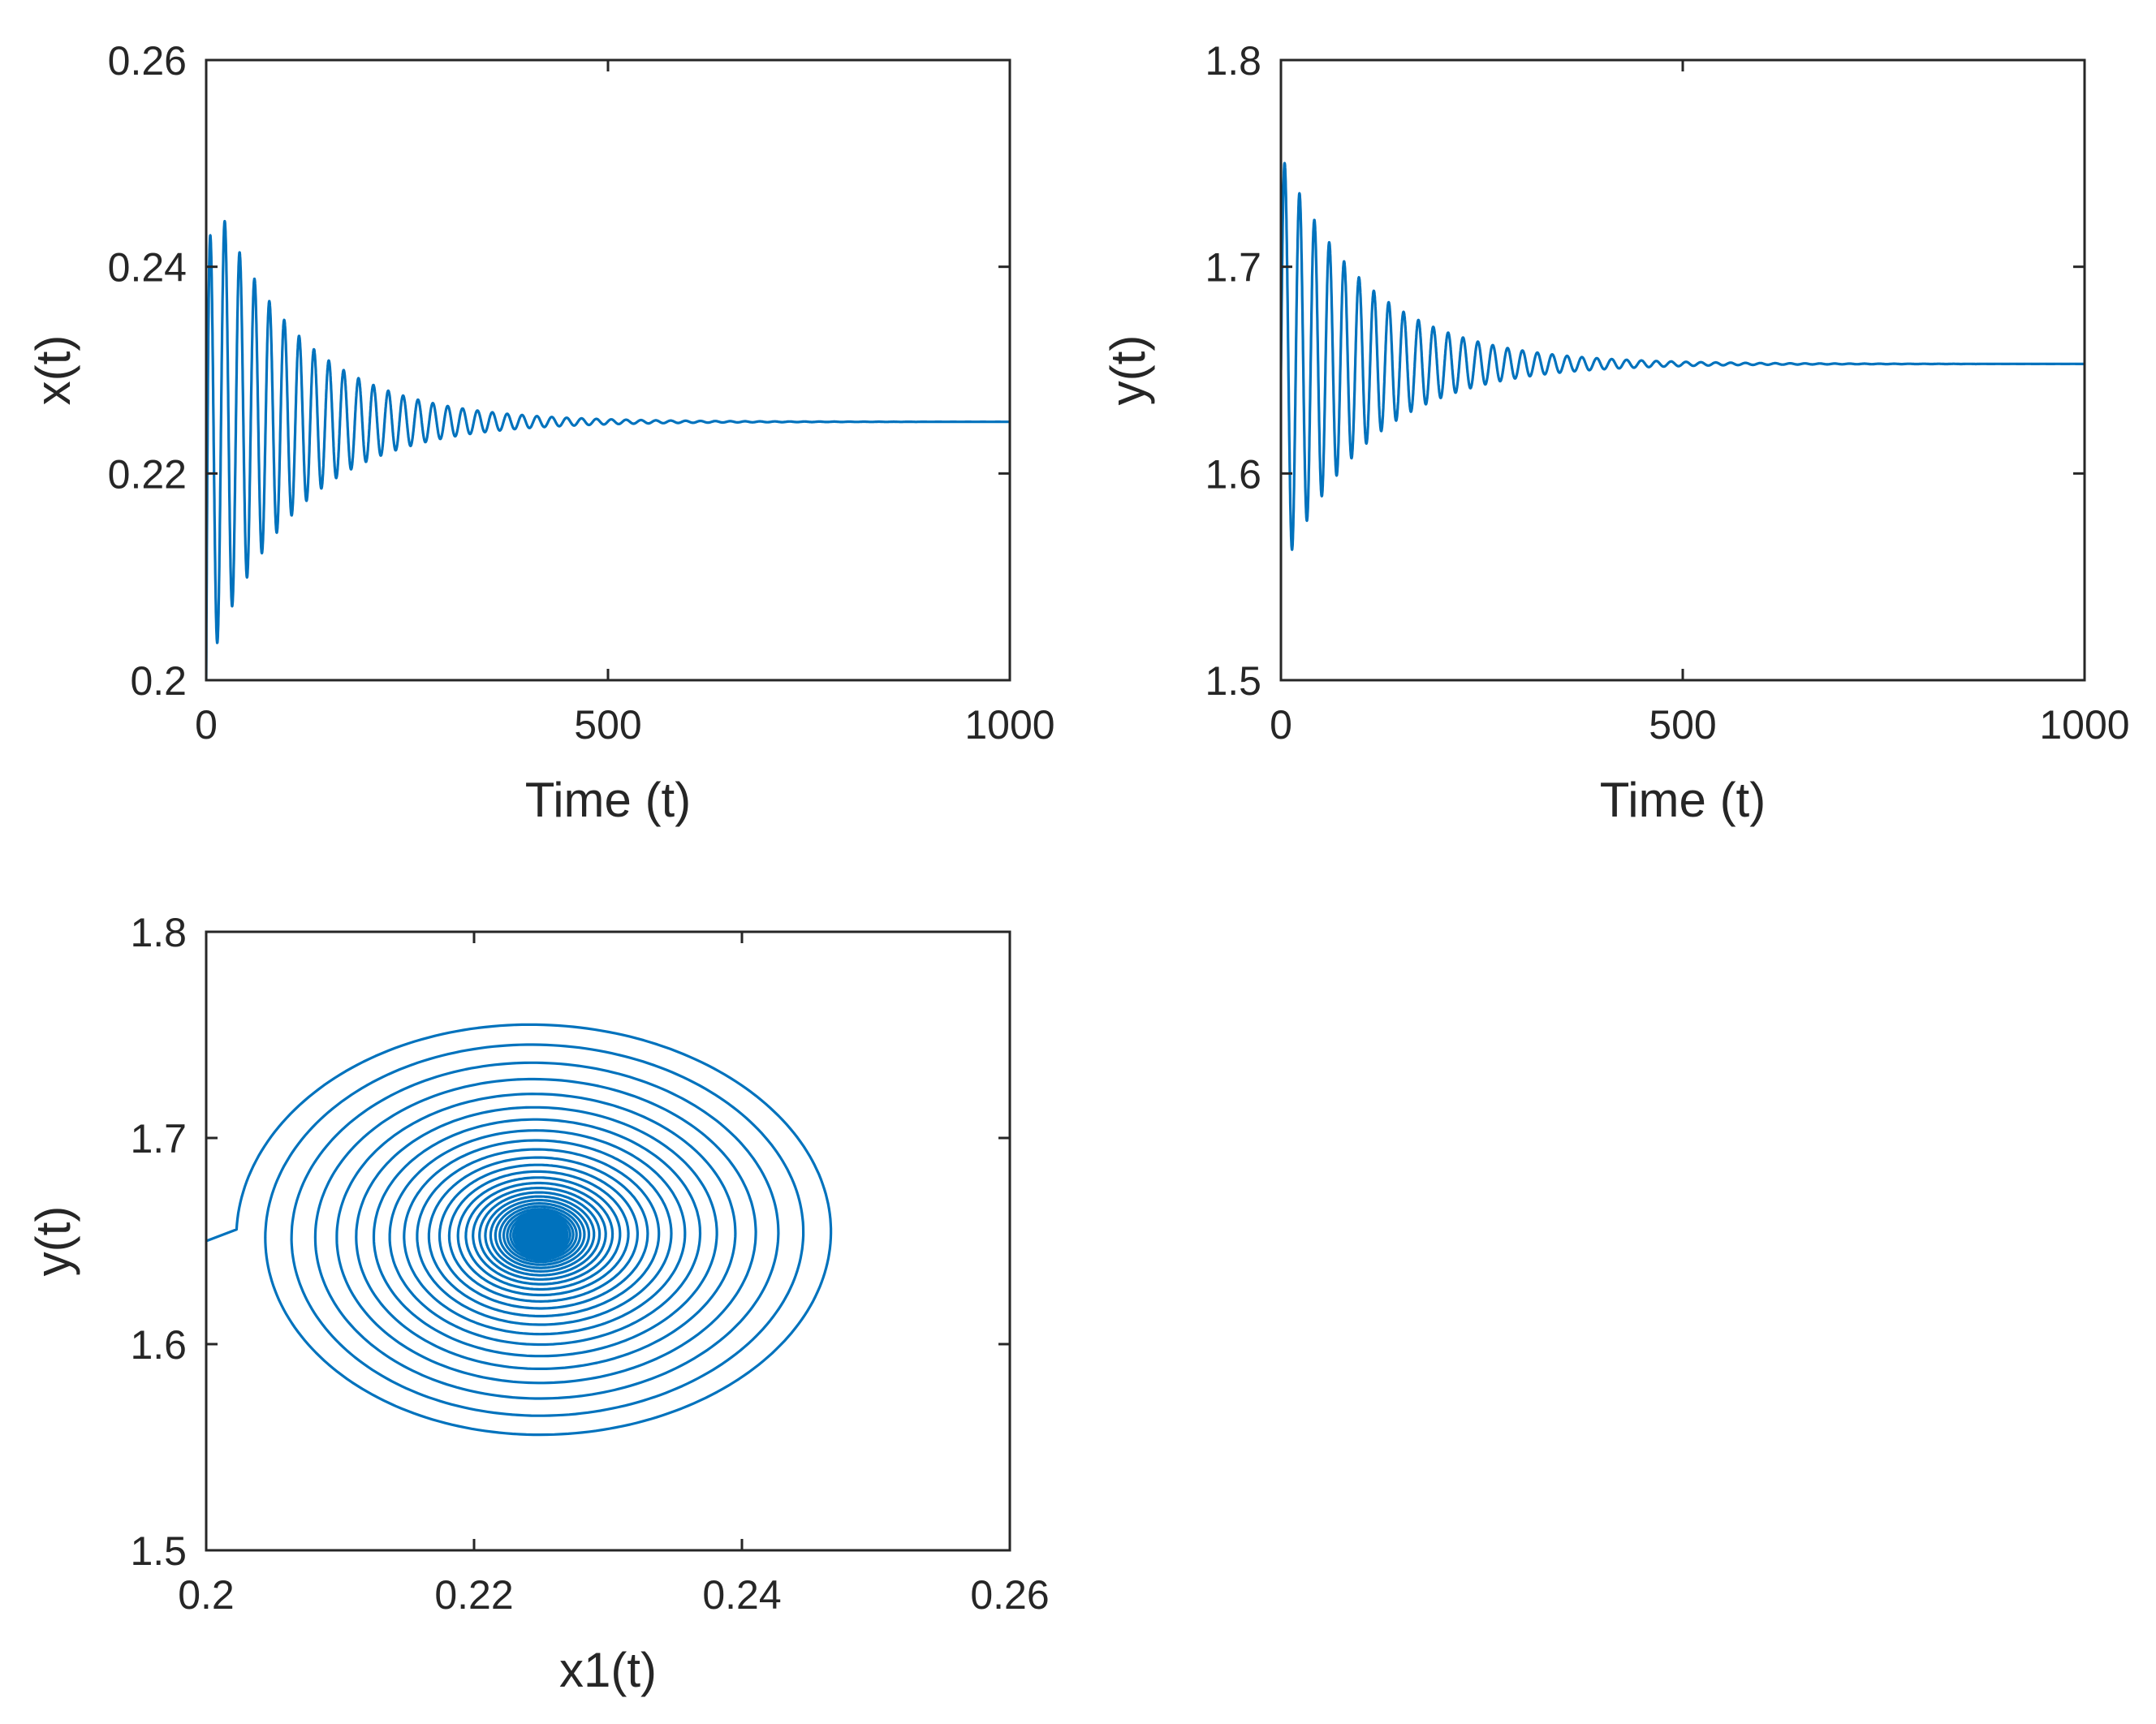 The image size is (2156, 1724). What do you see at coordinates (608, 1670) in the screenshot?
I see `x-axis-label: x1(t)` at bounding box center [608, 1670].